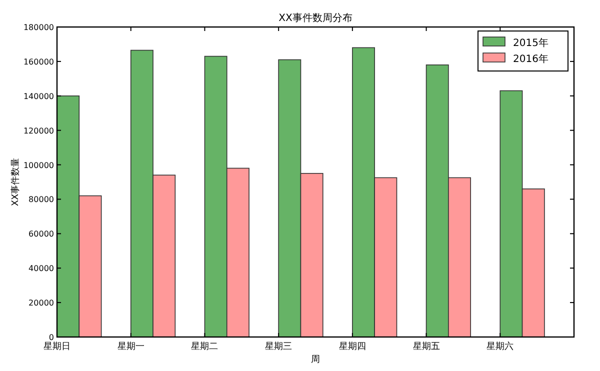 This screenshot has height=371, width=600. I want to click on y-tick-label: 160000, so click(38, 61).